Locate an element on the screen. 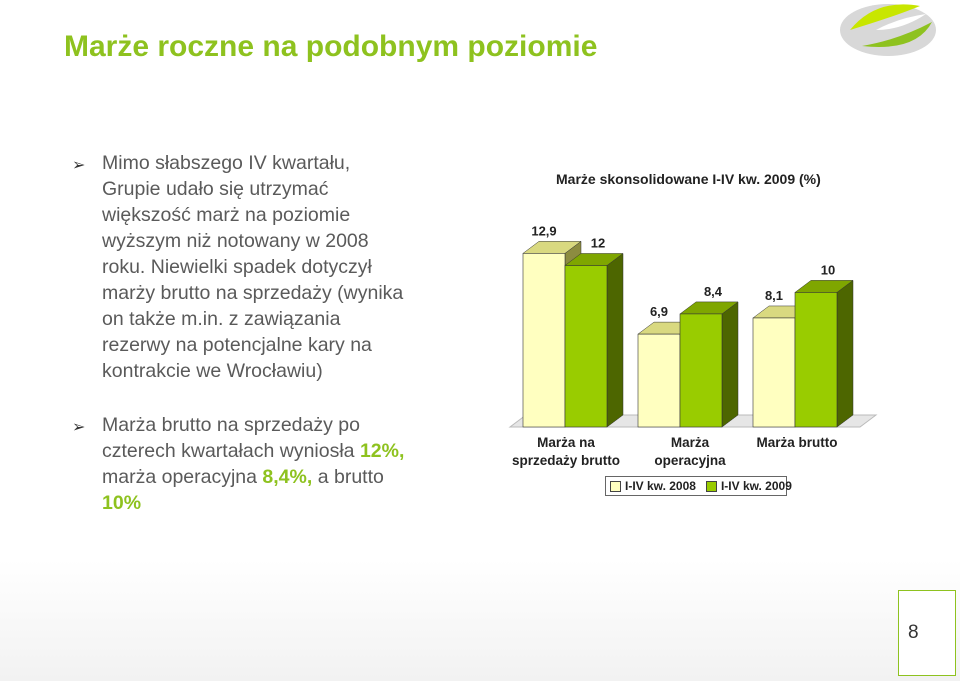 The height and width of the screenshot is (681, 960). category-label-2: Marża brutto is located at coordinates (797, 443).